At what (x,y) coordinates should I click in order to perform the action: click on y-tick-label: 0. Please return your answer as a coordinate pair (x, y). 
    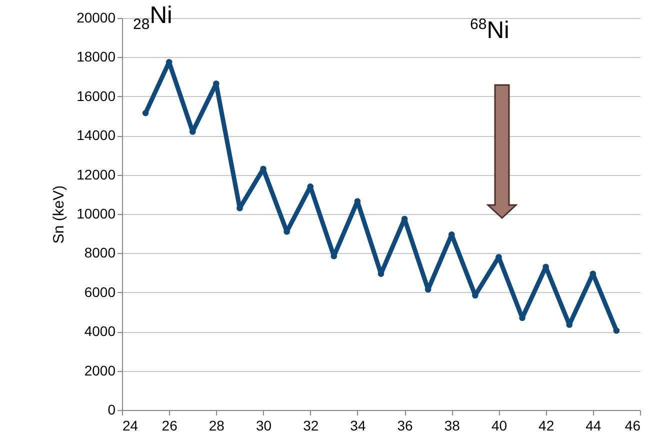
    Looking at the image, I should click on (112, 410).